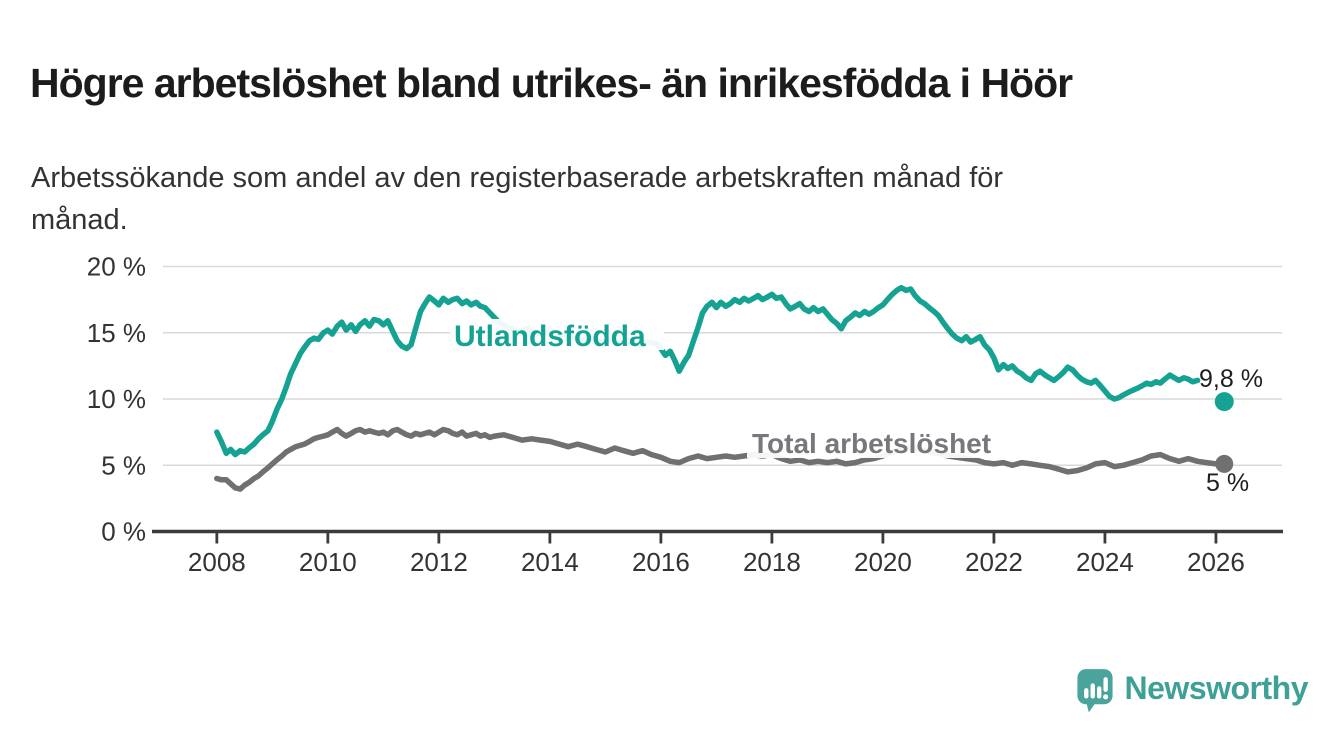 The height and width of the screenshot is (734, 1340). I want to click on newsworthy-logo: Newsworthy, so click(1192, 690).